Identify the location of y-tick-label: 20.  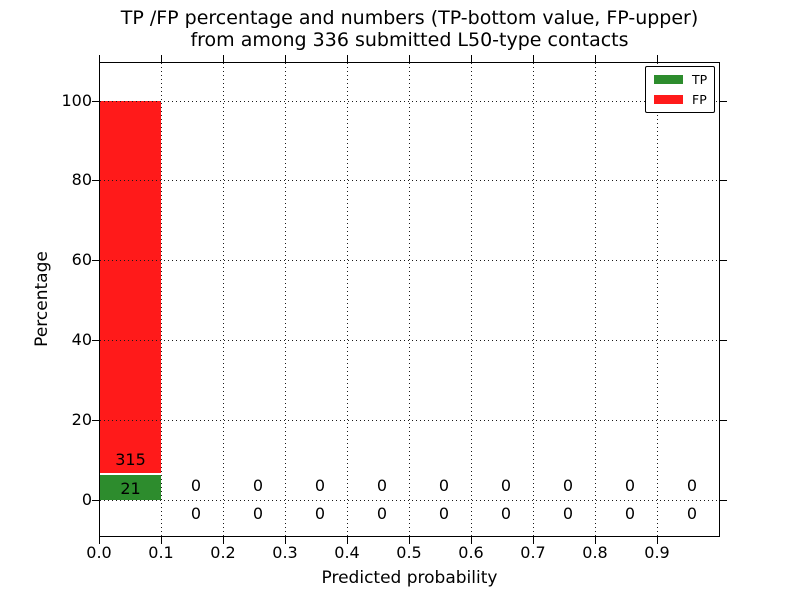
(81, 419).